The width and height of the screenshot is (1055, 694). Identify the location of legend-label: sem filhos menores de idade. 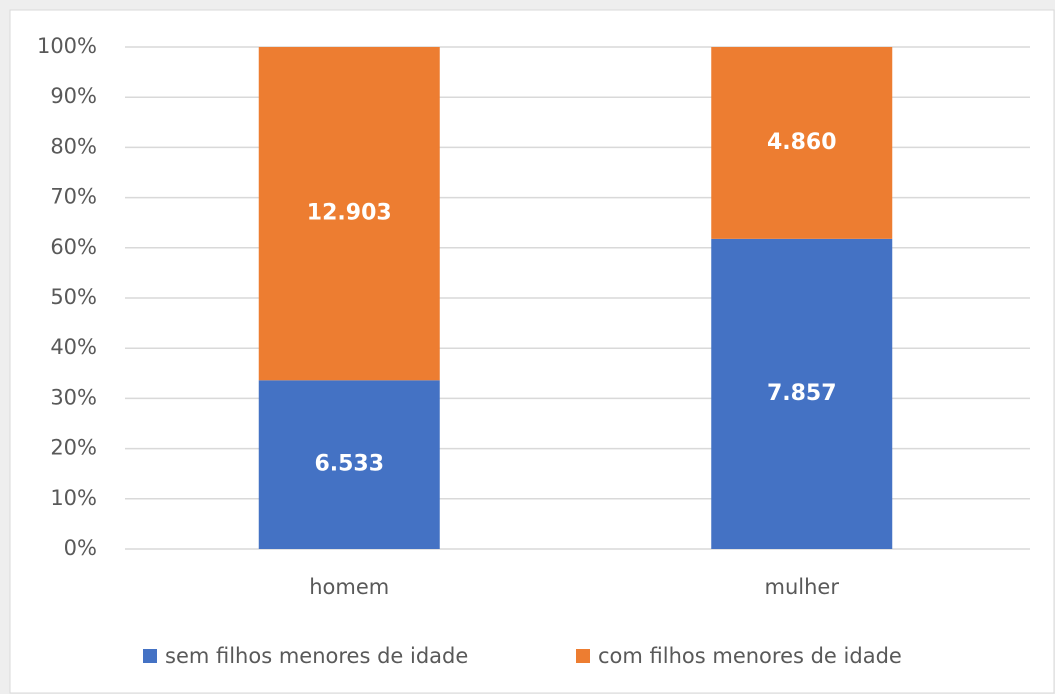
(316, 656).